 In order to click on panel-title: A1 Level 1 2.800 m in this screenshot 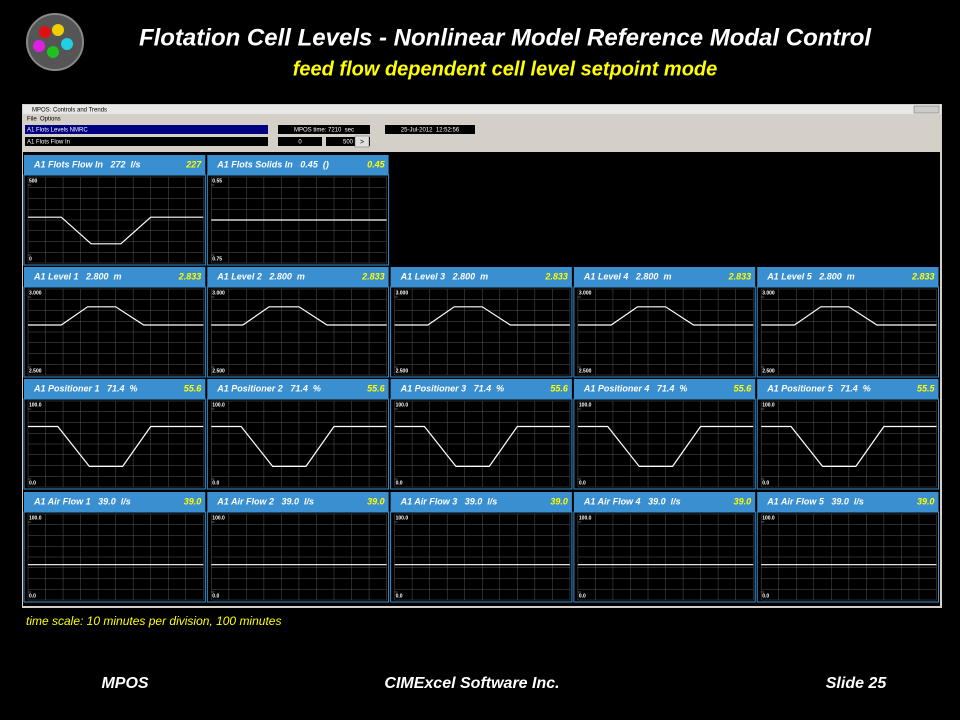, I will do `click(77, 276)`.